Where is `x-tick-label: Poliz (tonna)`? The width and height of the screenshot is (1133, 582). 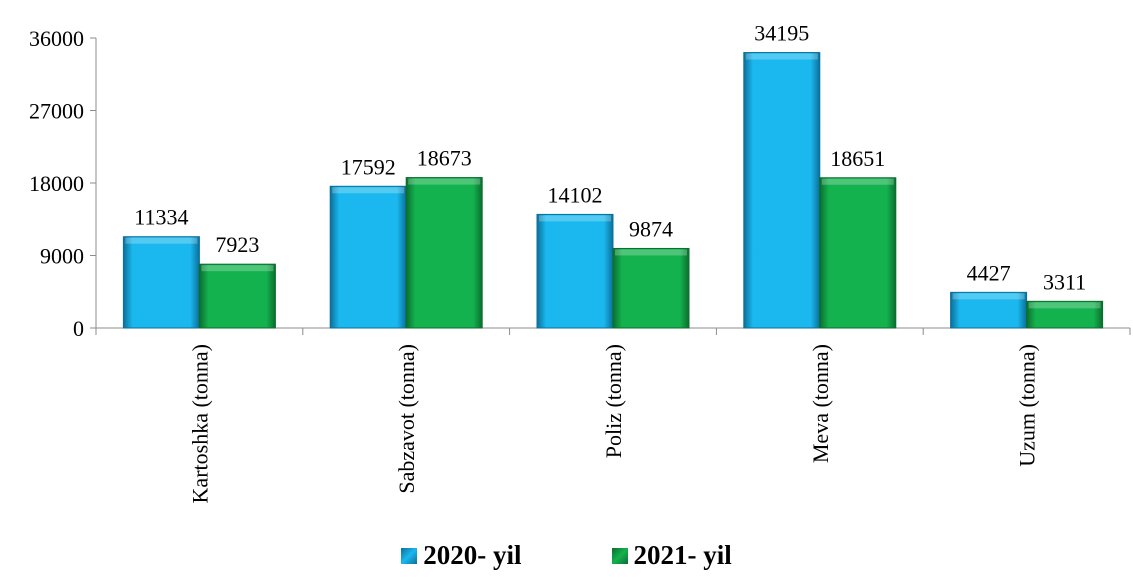
x-tick-label: Poliz (tonna) is located at coordinates (613, 401).